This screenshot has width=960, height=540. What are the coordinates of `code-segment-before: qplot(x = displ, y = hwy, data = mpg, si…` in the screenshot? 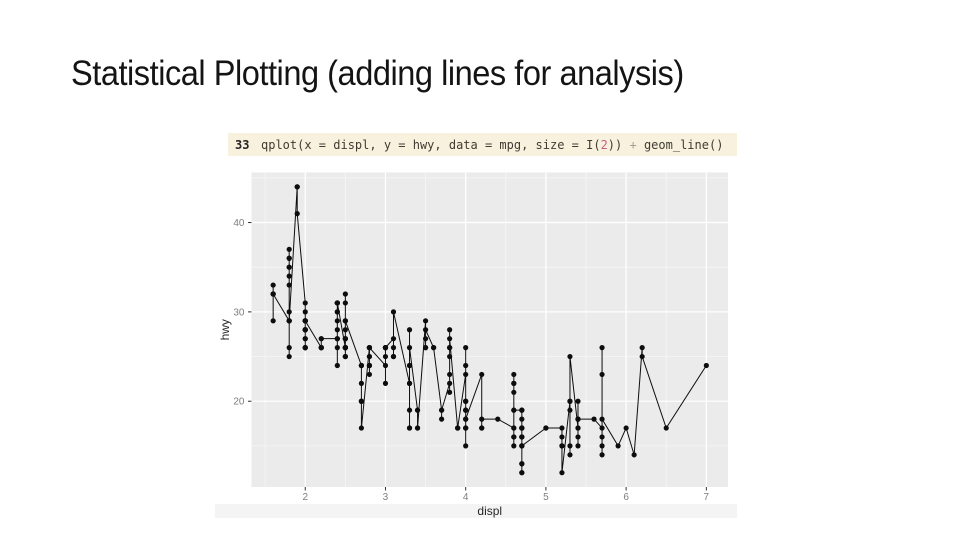 It's located at (431, 144).